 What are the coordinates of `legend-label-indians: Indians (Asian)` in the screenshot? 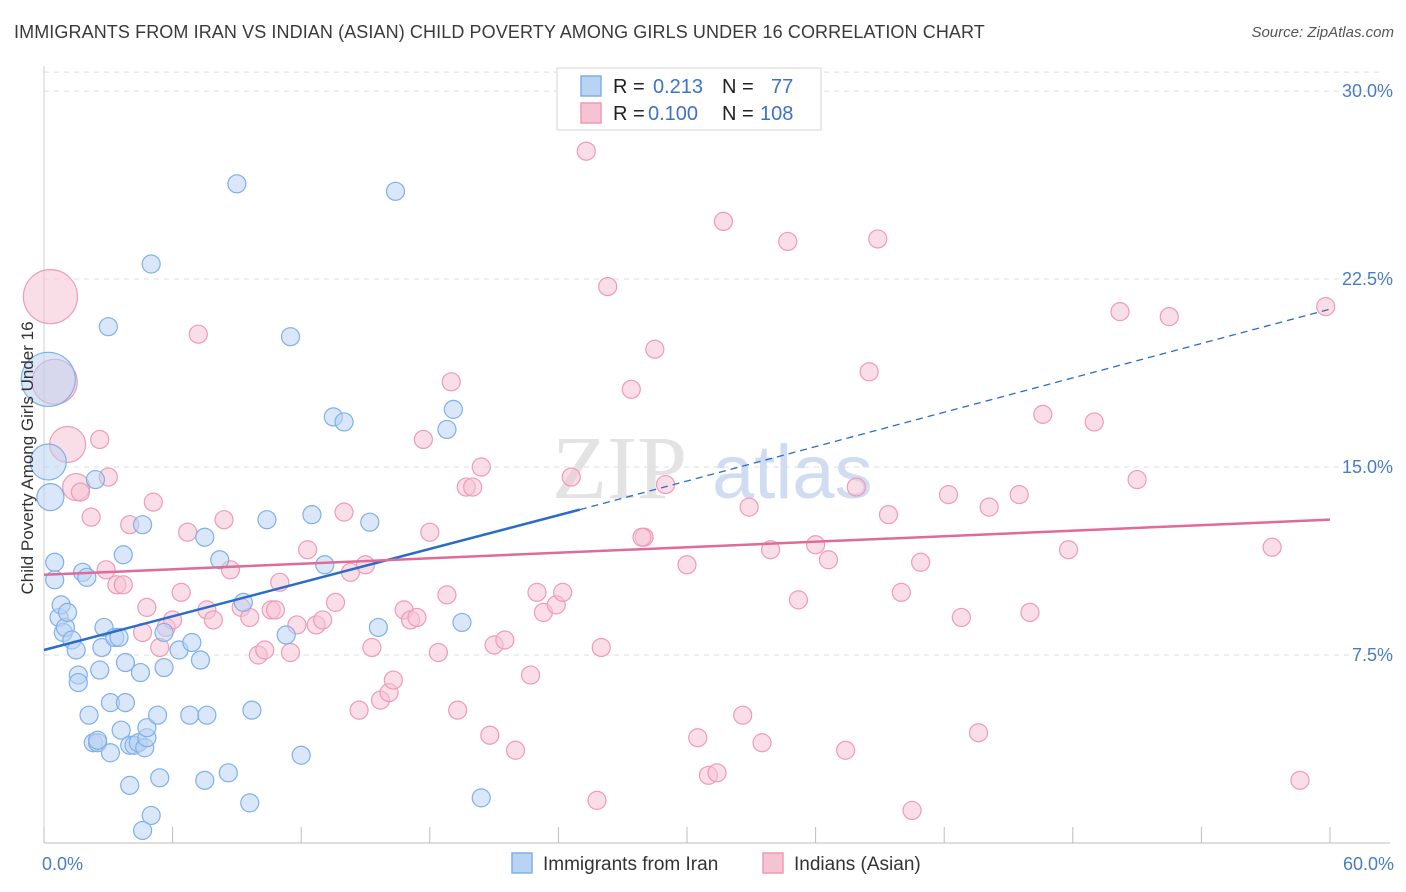 It's located at (857, 864).